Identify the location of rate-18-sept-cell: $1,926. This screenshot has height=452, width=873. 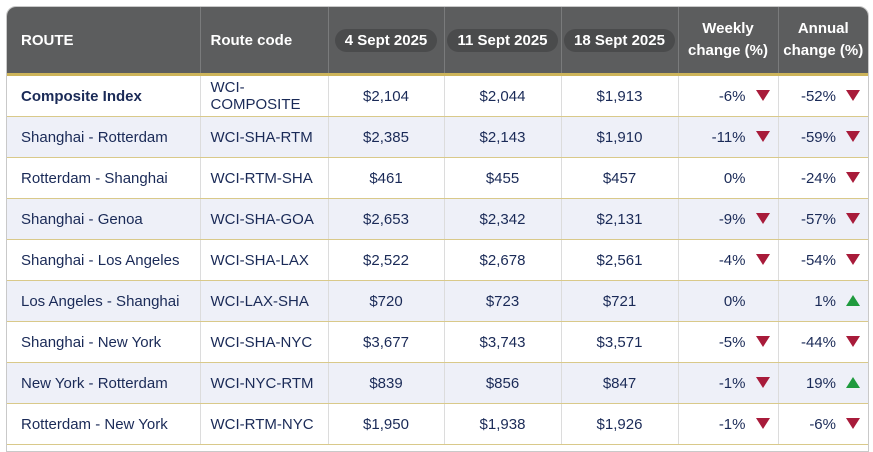
(620, 424).